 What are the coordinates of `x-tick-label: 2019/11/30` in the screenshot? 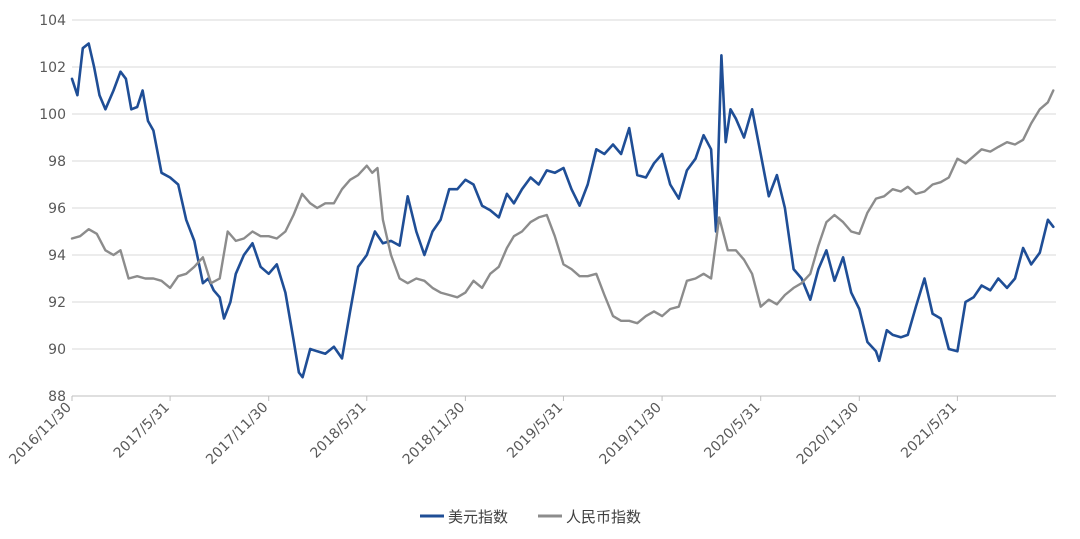 It's located at (631, 434).